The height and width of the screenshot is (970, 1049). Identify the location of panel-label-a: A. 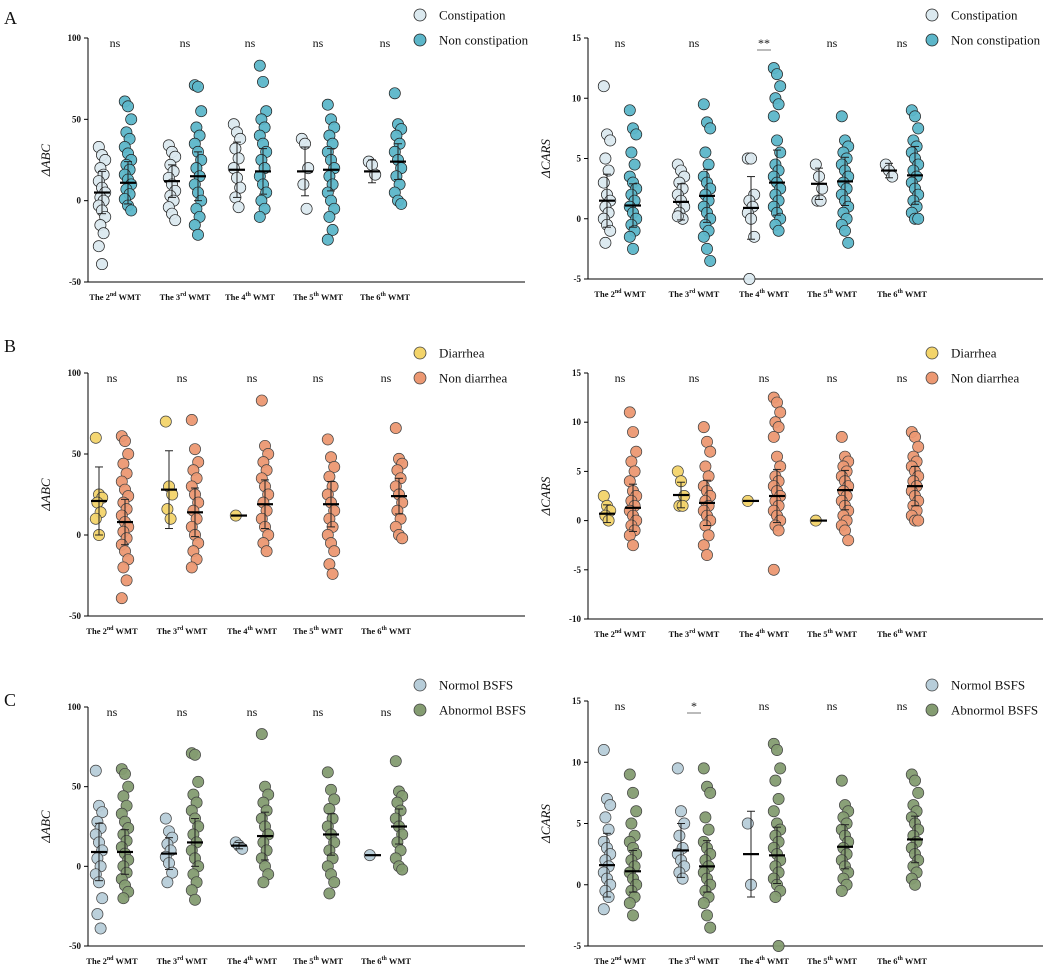
(10, 18).